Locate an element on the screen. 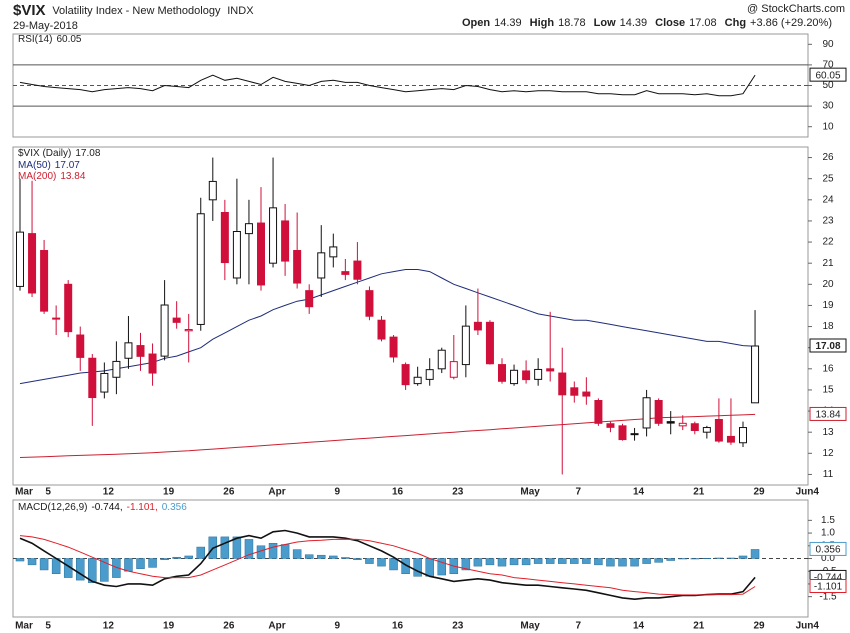  y-tick-label: 30 is located at coordinates (828, 106).